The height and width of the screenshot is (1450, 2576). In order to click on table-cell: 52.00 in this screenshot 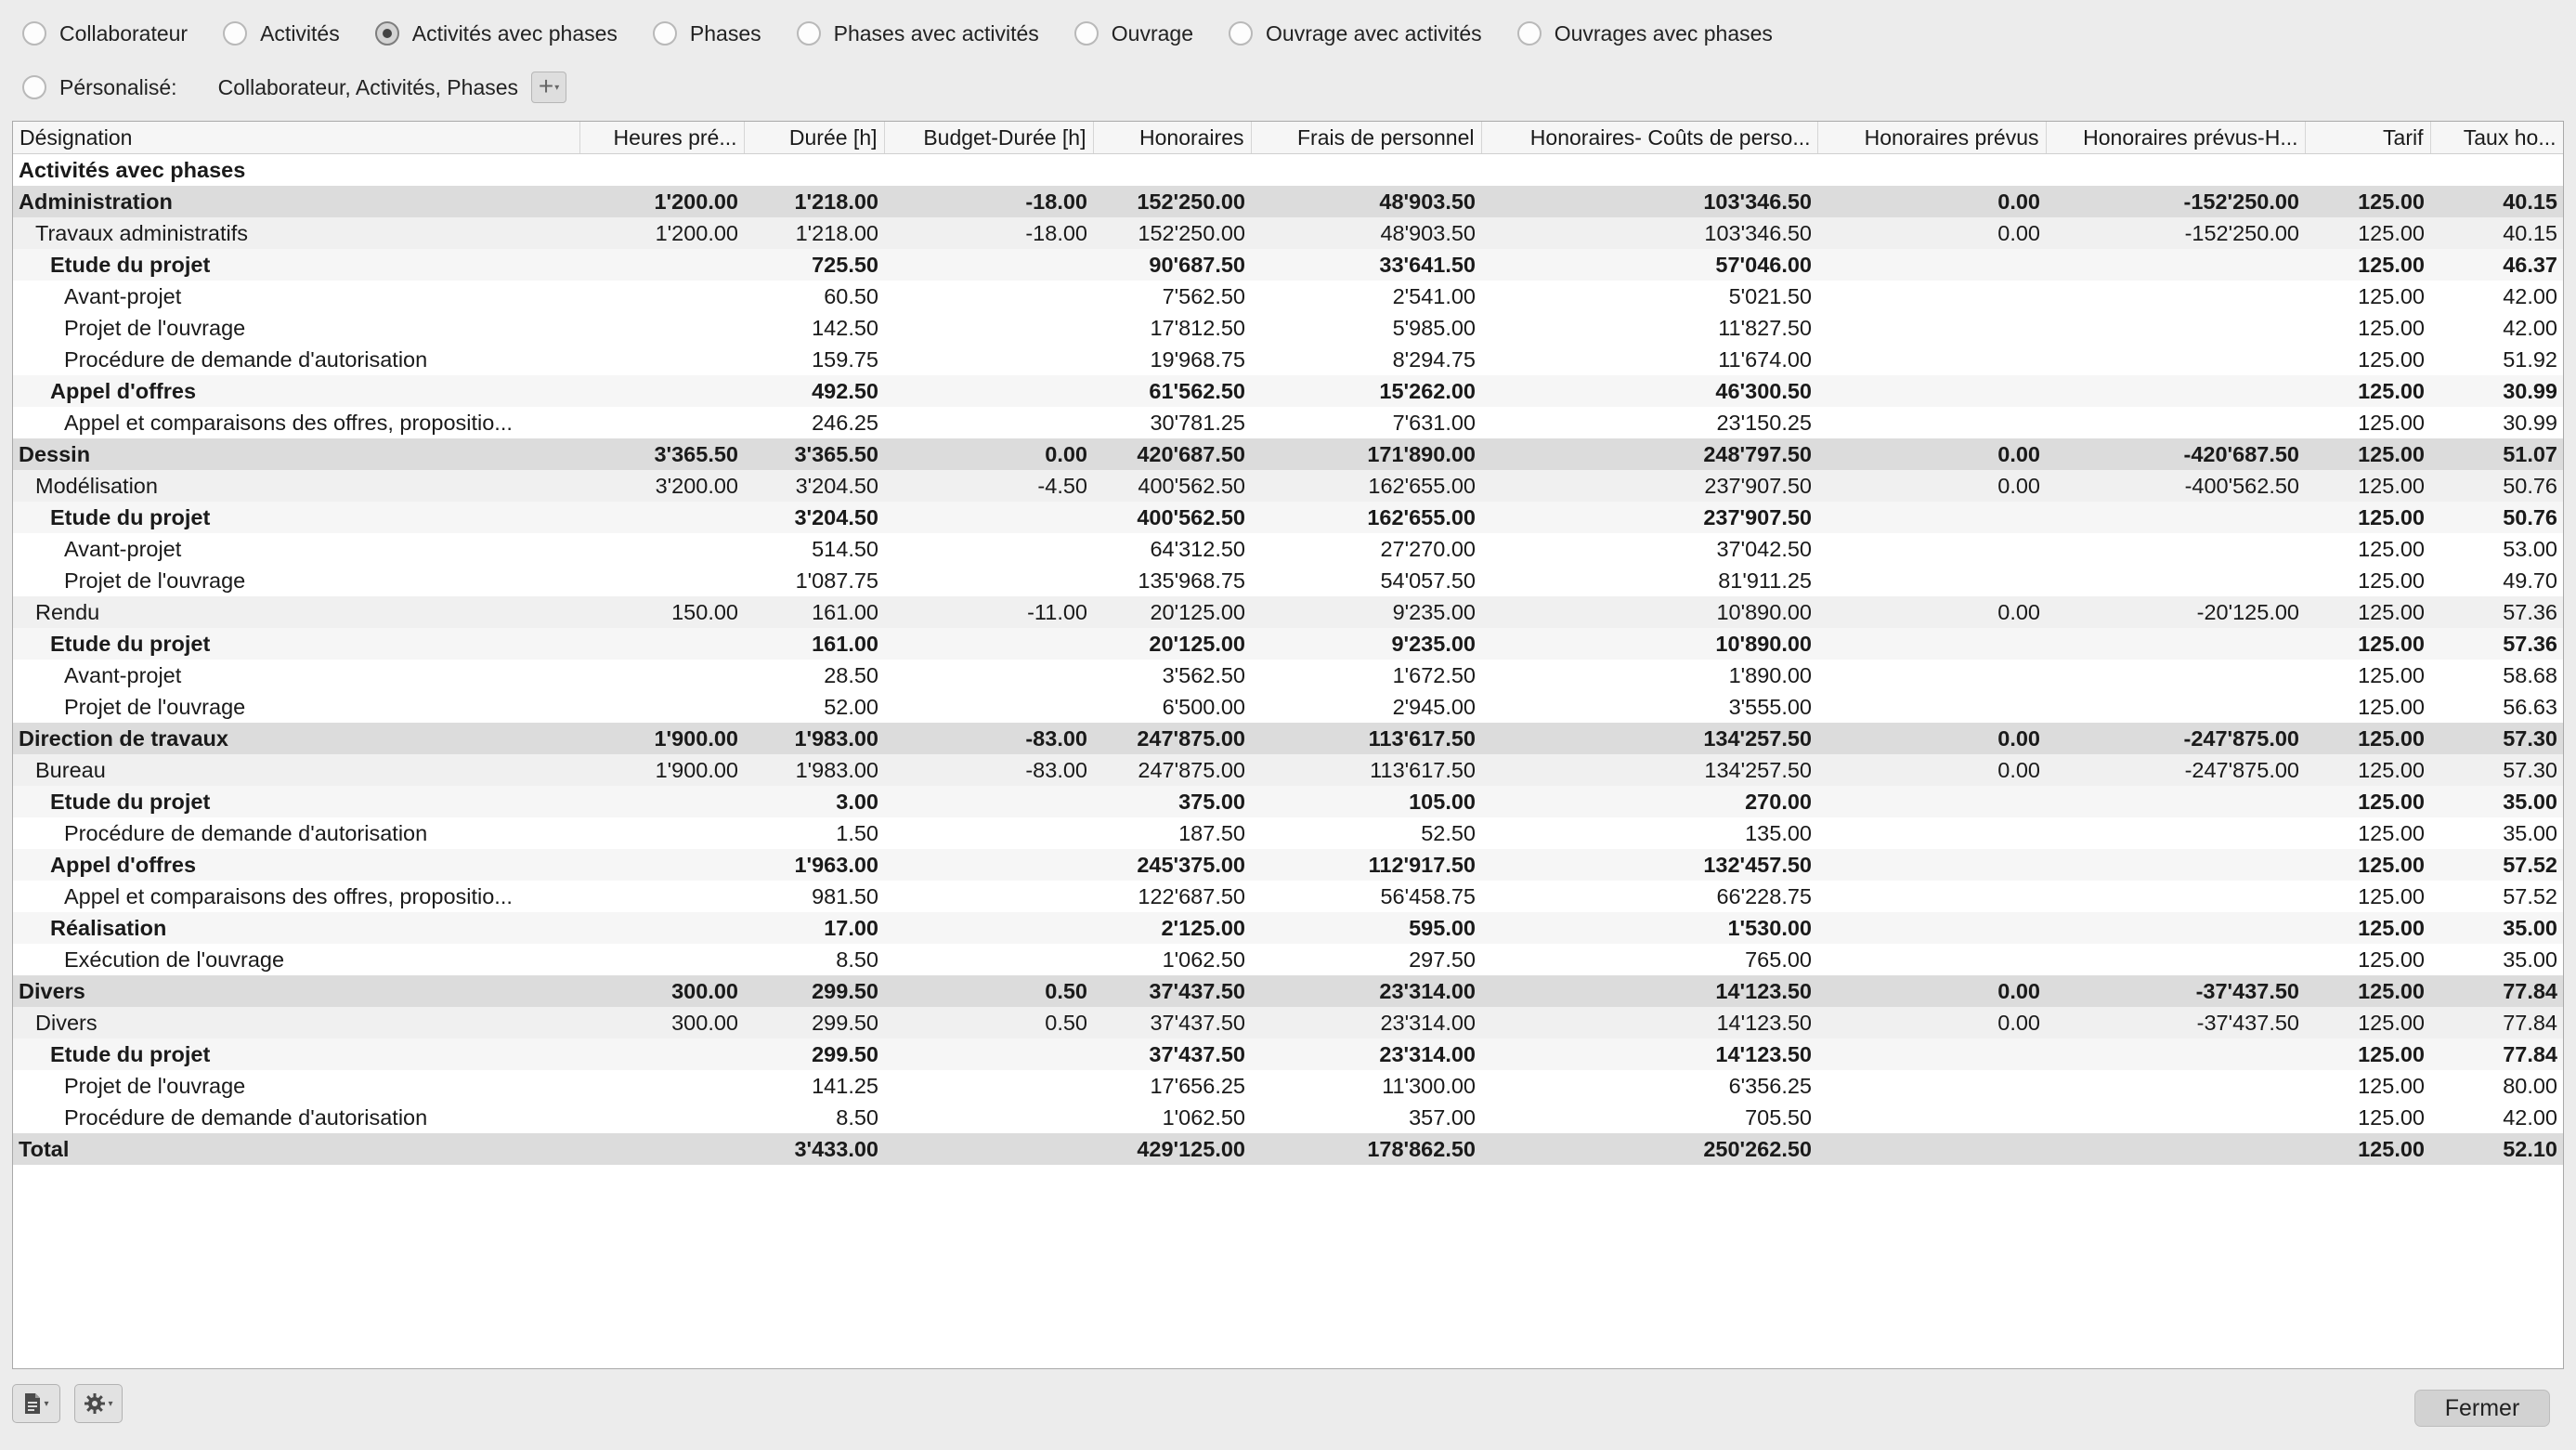, I will do `click(814, 707)`.